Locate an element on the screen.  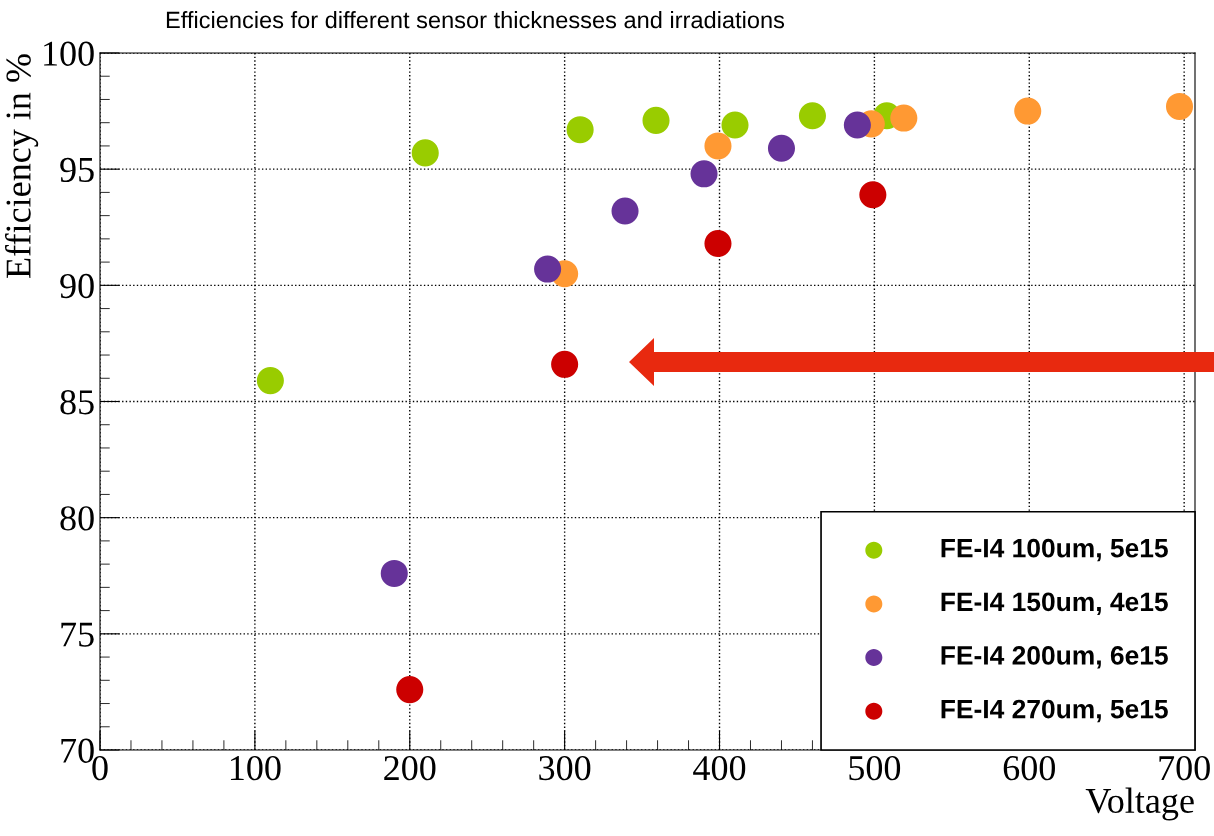
legend-label: FE-I4 200um, 6e15 is located at coordinates (1054, 657).